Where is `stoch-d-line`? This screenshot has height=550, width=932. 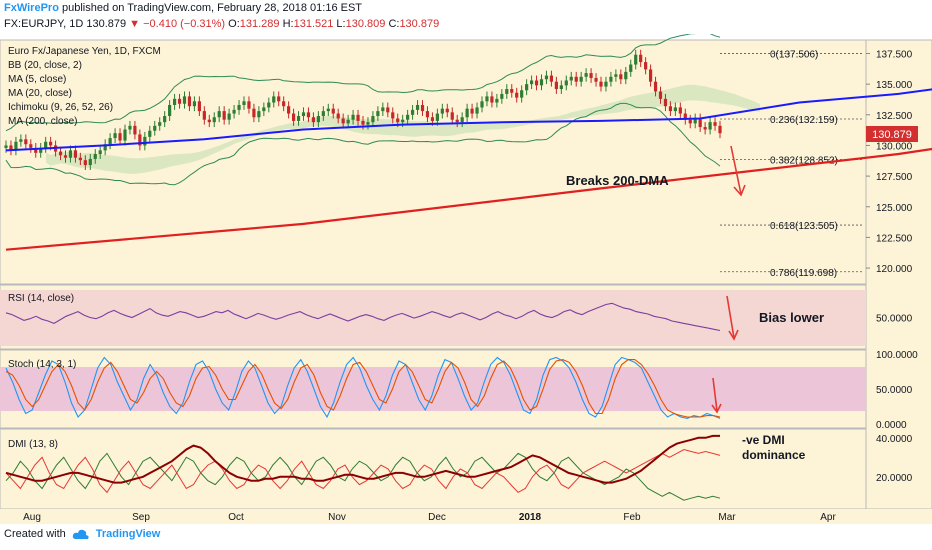
stoch-d-line is located at coordinates (363, 388).